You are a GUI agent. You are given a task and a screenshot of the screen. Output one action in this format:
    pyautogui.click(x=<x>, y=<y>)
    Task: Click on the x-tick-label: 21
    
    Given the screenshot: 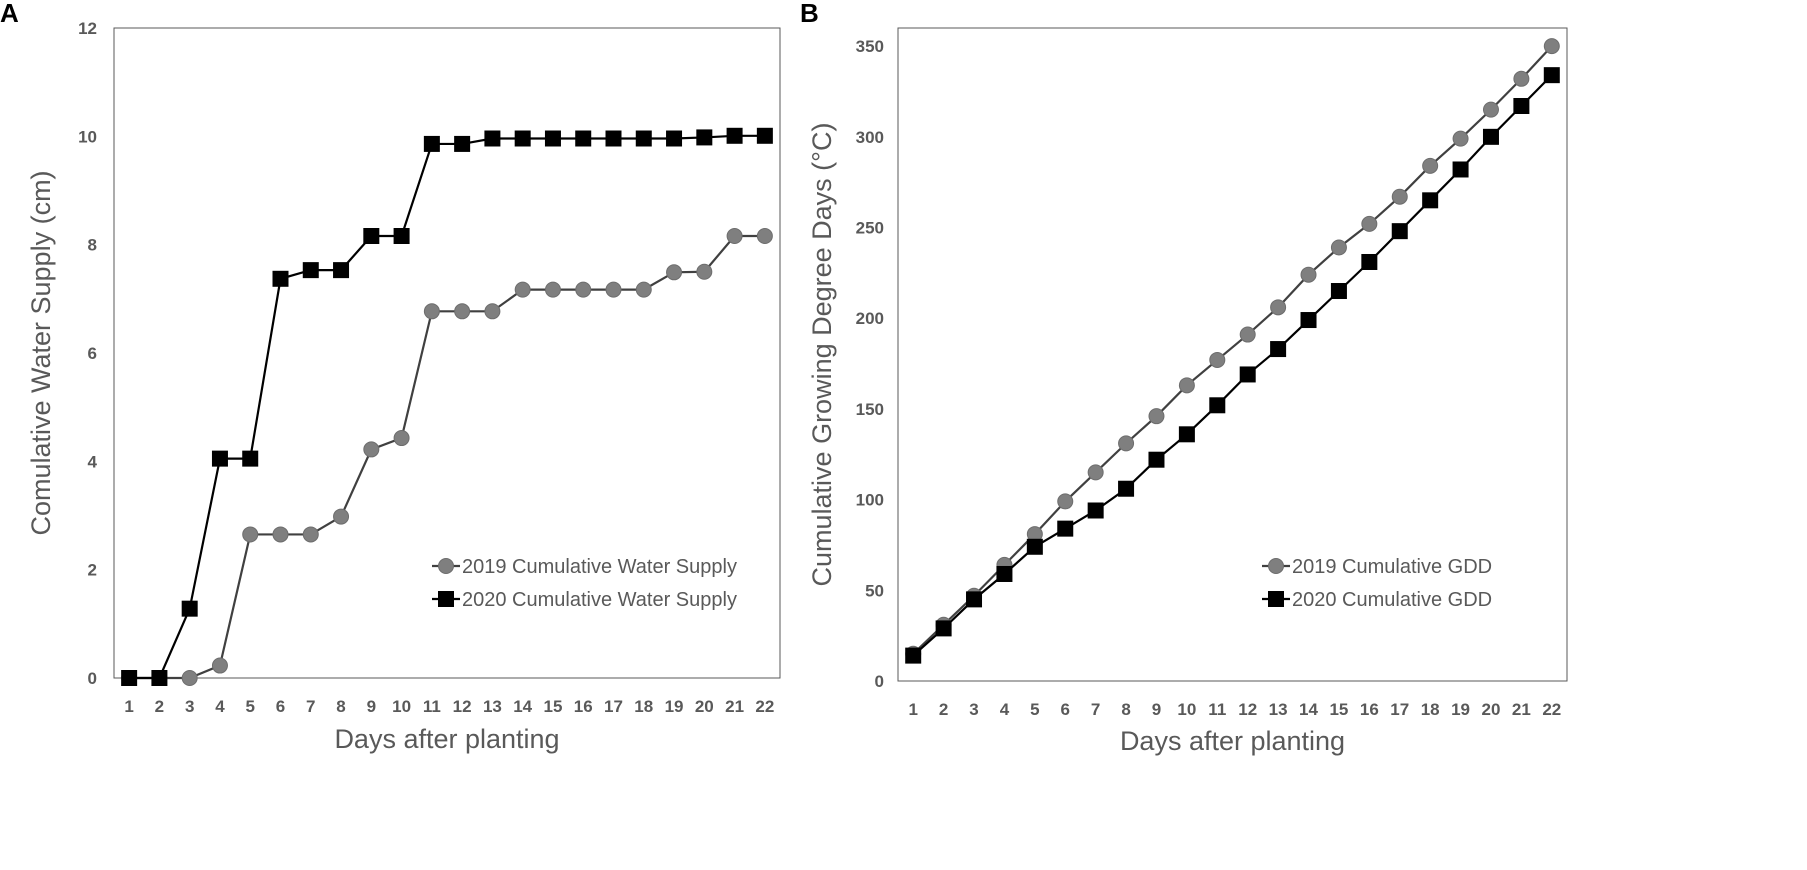 What is the action you would take?
    pyautogui.click(x=734, y=706)
    